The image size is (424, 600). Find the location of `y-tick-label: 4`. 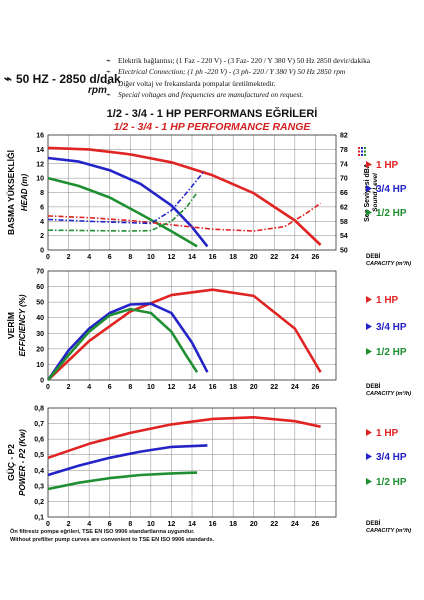

y-tick-label: 4 is located at coordinates (42, 222).